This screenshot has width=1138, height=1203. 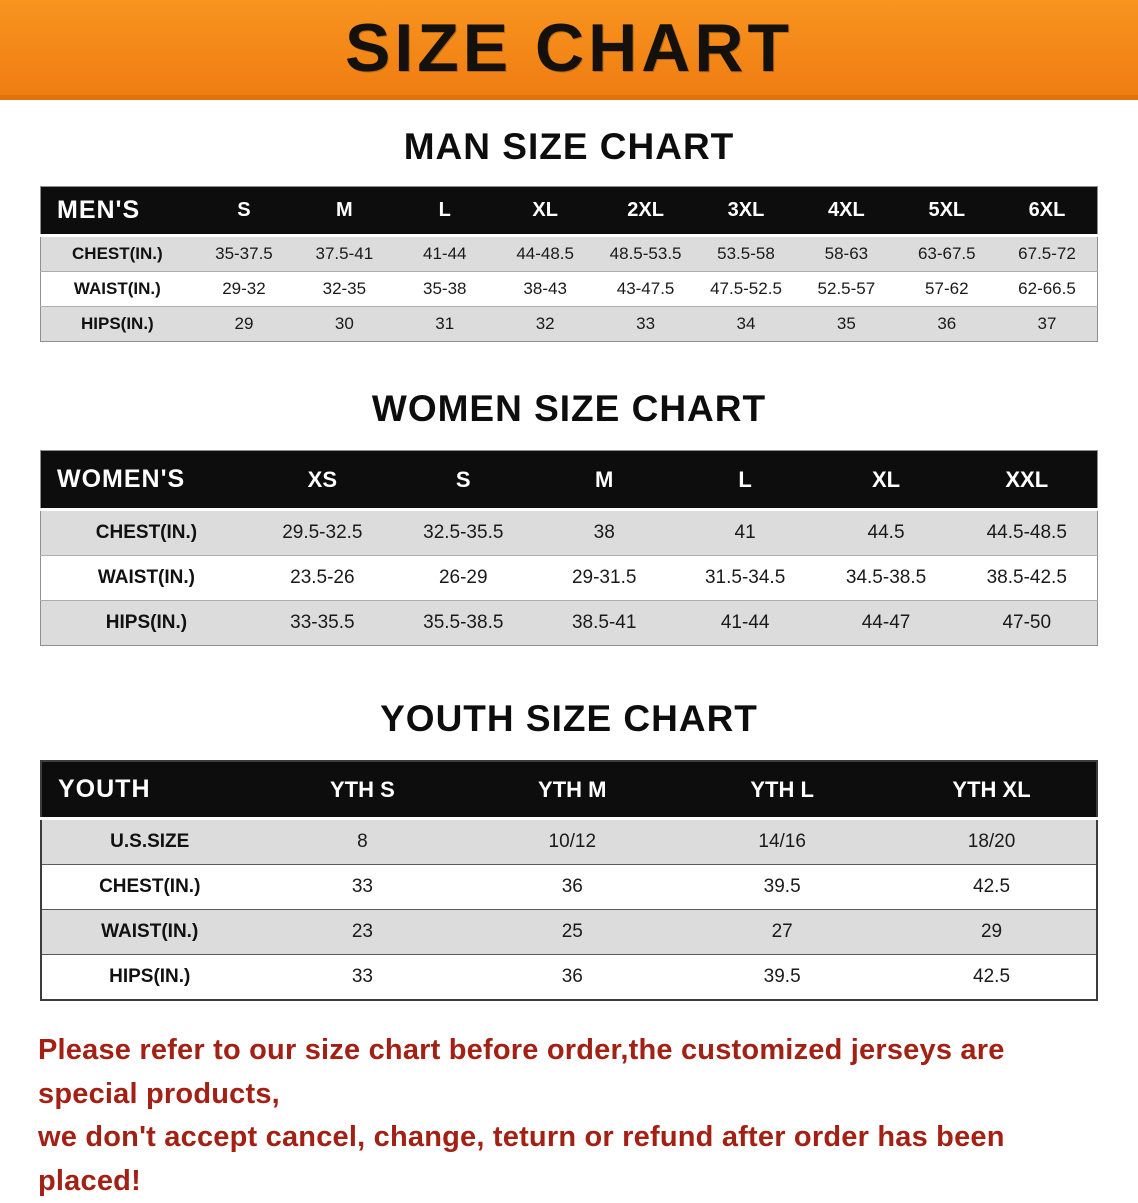 I want to click on value-cell: 34, so click(x=746, y=324).